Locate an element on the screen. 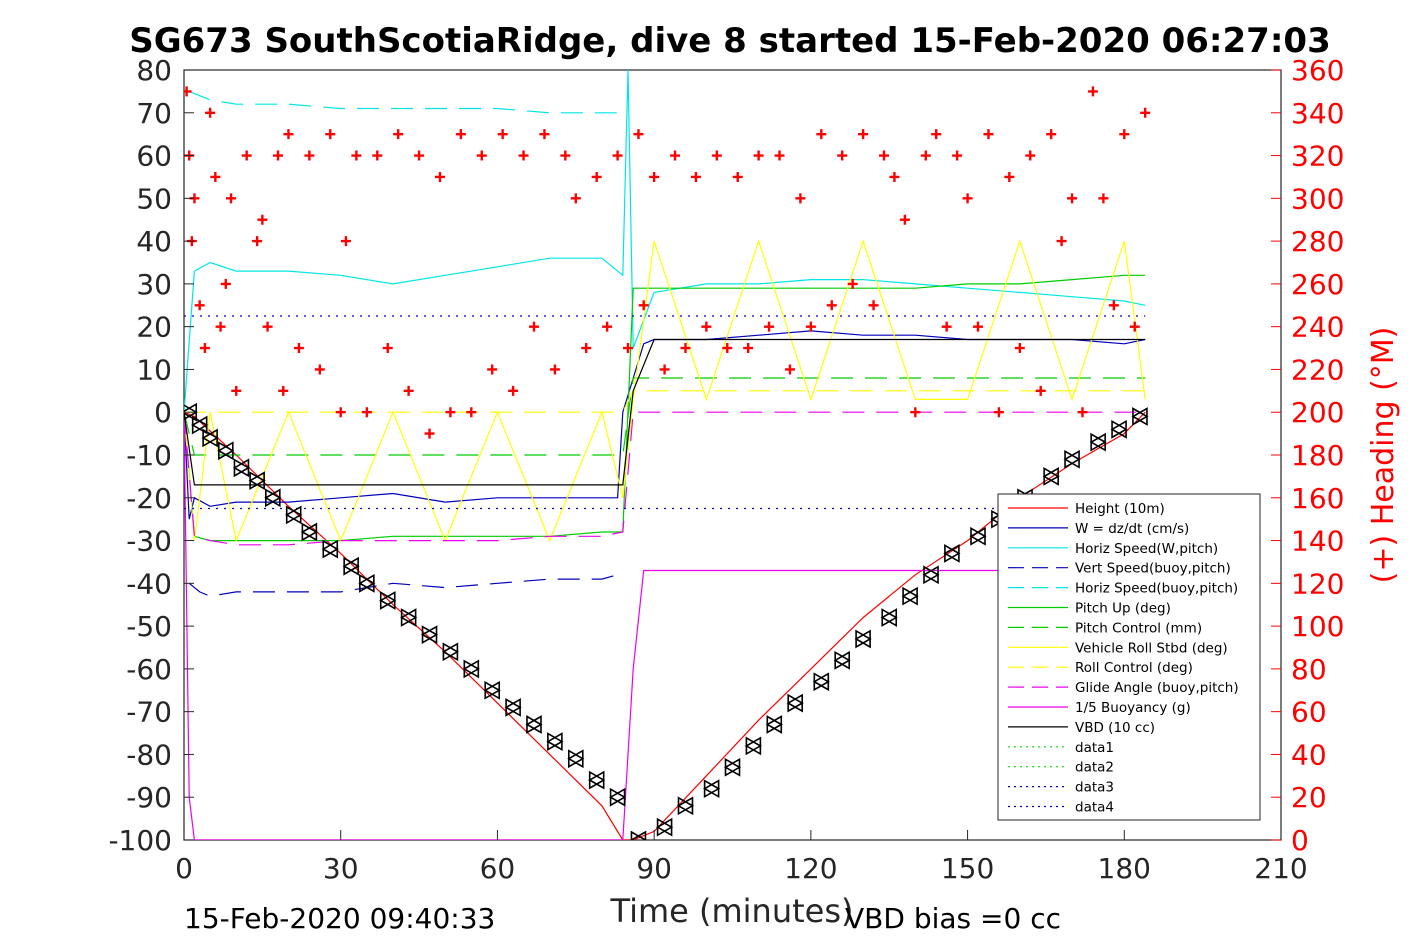 The image size is (1417, 945). x-axis-label: Time (minutes) is located at coordinates (732, 911).